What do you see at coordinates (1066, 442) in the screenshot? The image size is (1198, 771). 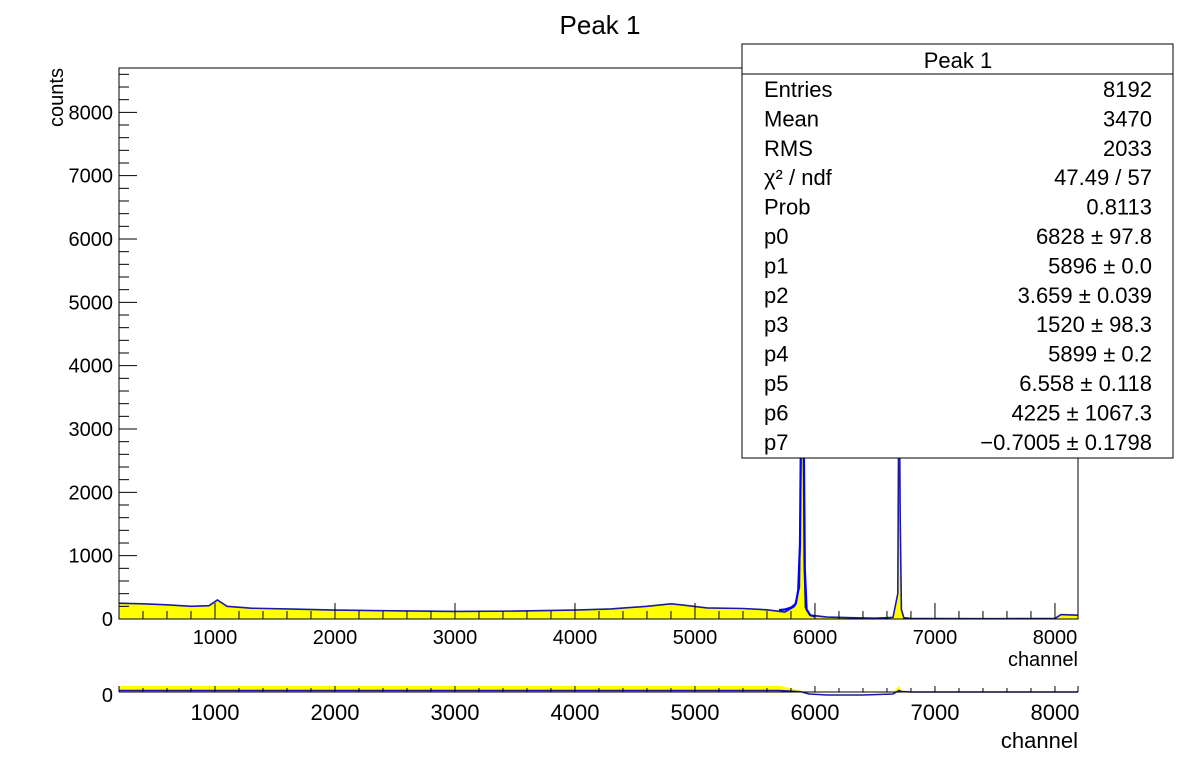 I see `stats-value: −0.7005 ± 0.1798` at bounding box center [1066, 442].